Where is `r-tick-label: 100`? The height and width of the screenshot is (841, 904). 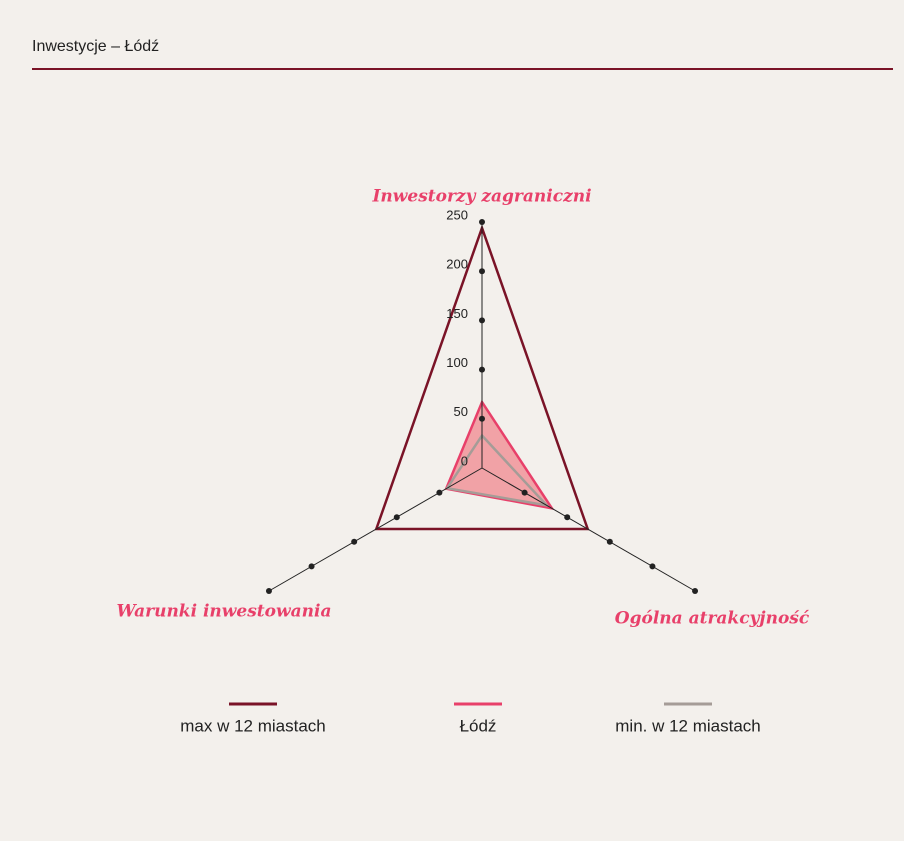
r-tick-label: 100 is located at coordinates (457, 362).